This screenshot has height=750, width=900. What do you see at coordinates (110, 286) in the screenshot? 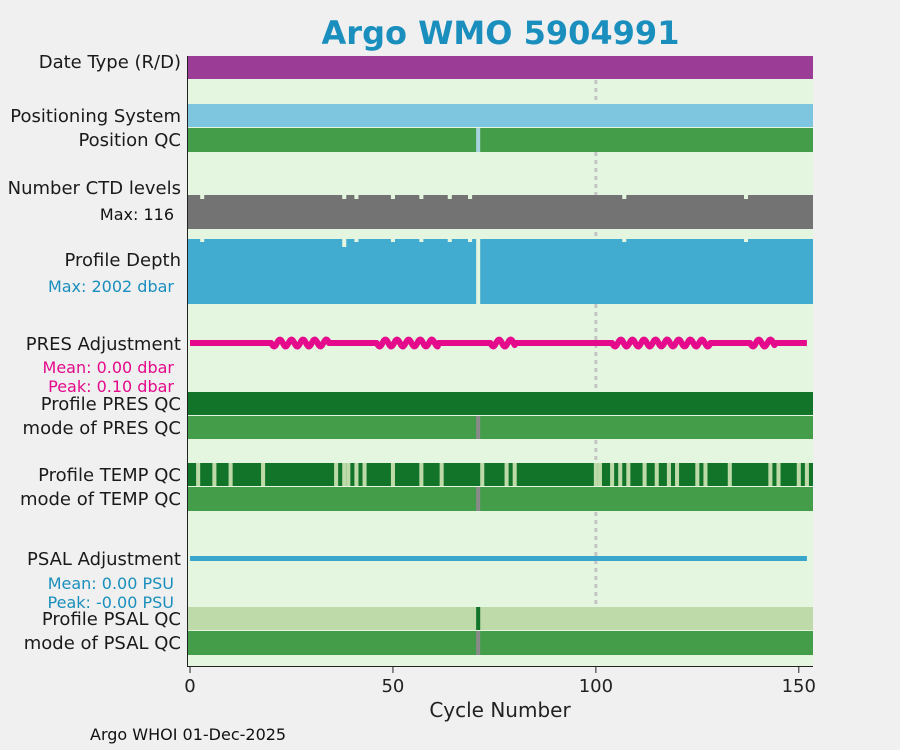
I see `depth-max-text: Max: 2002 dbar` at bounding box center [110, 286].